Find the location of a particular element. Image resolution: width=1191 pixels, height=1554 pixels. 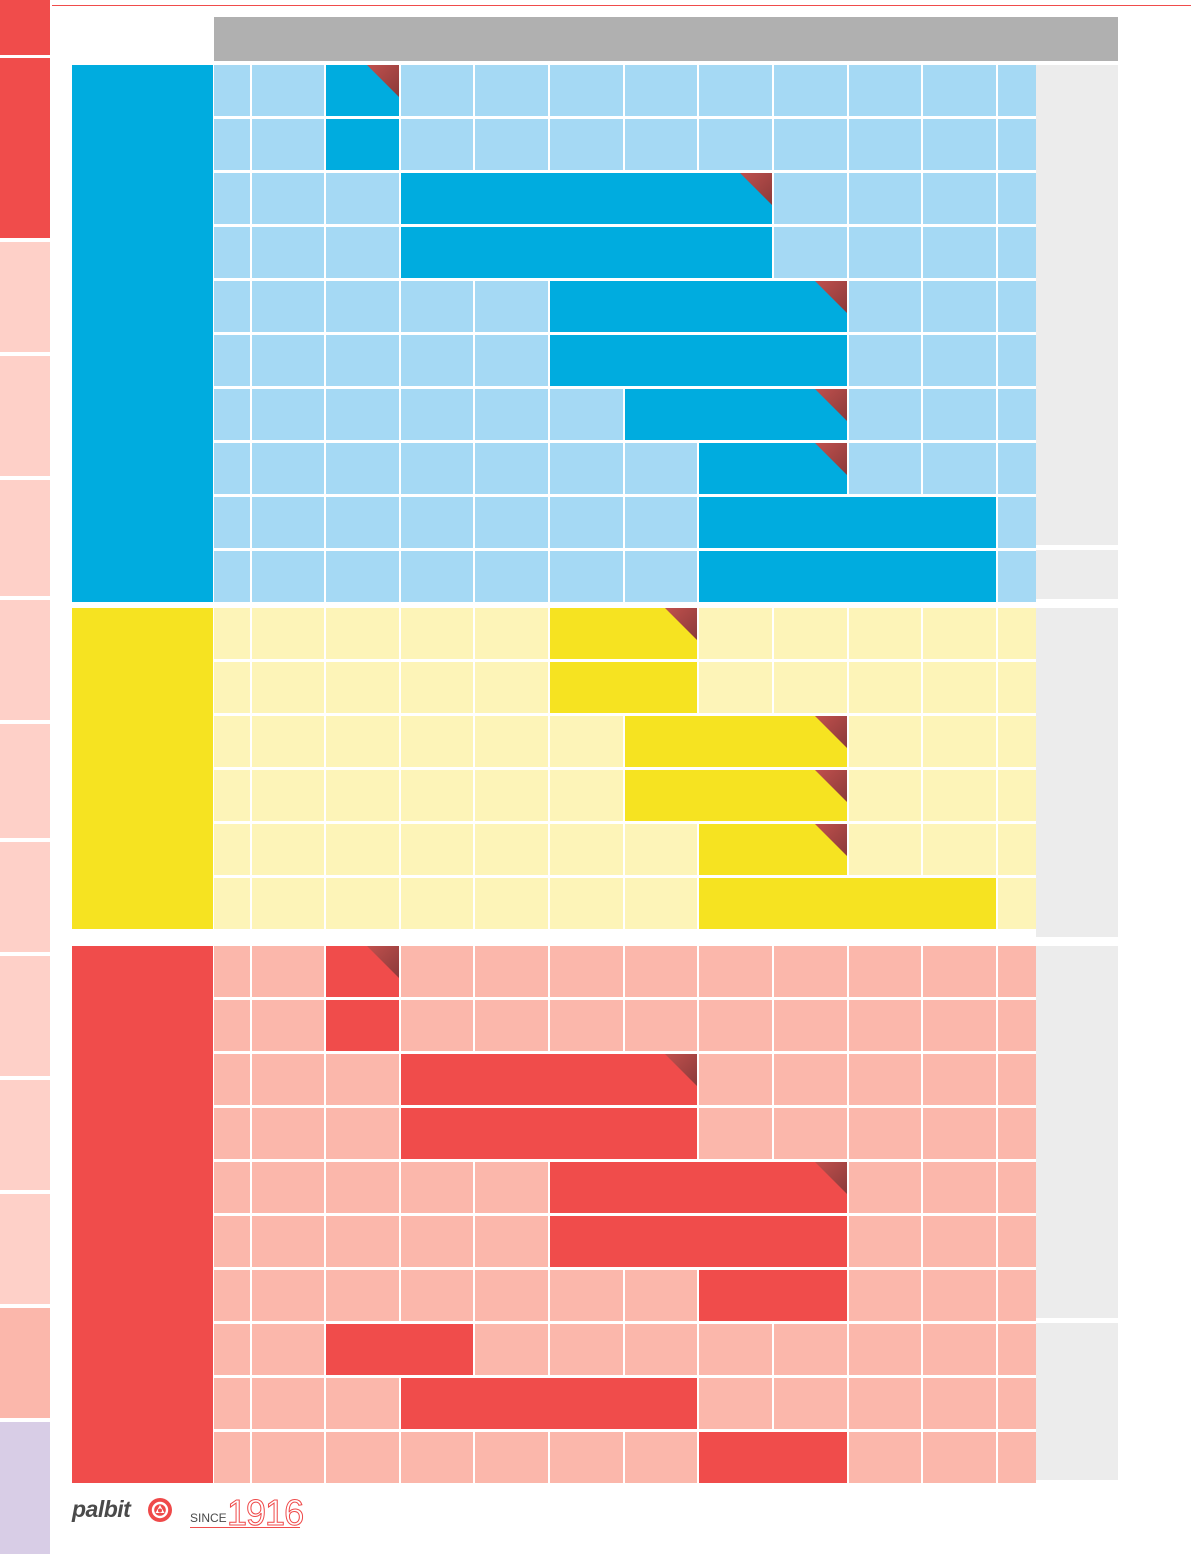

yellow-group-label-block is located at coordinates (142, 768).